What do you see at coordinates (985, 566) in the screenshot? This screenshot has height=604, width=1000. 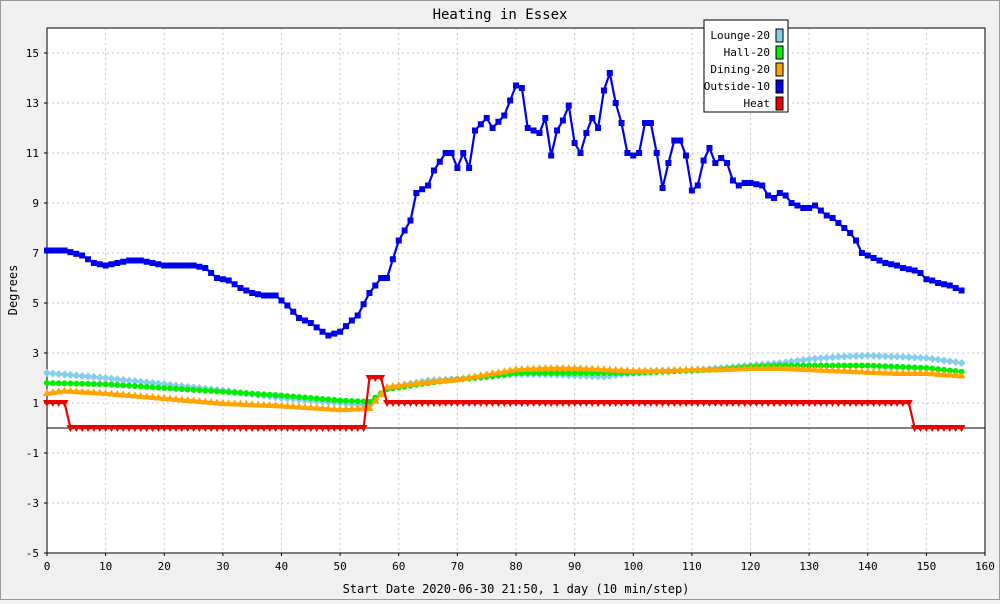 I see `x-tick-label: 160` at bounding box center [985, 566].